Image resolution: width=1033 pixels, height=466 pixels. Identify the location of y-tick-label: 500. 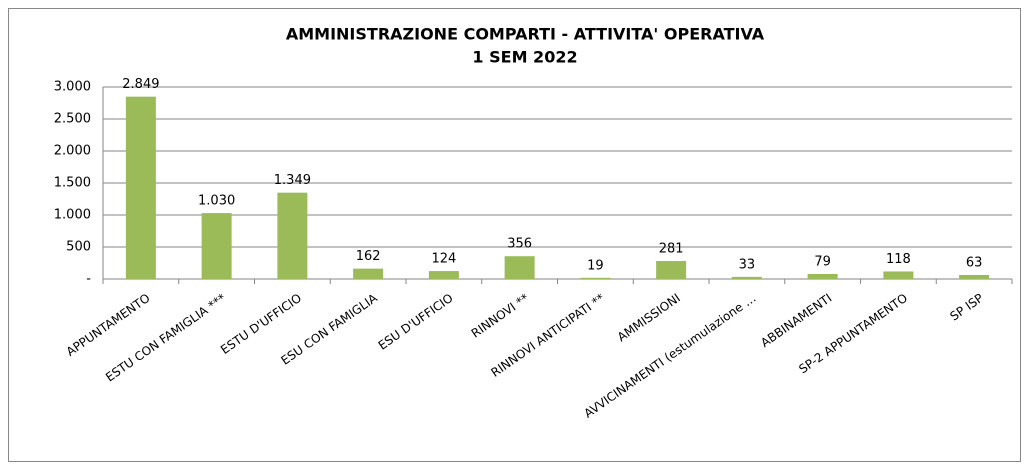
(78, 247).